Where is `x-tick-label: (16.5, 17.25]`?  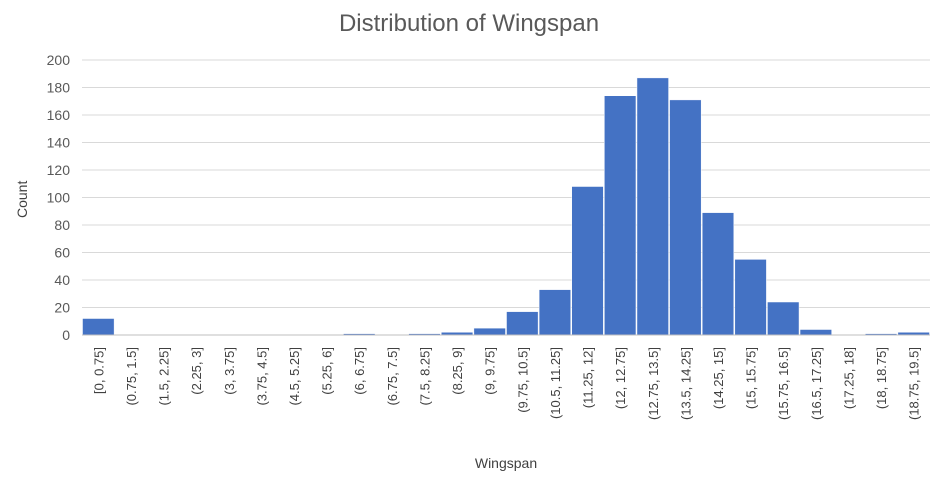
x-tick-label: (16.5, 17.25] is located at coordinates (816, 383).